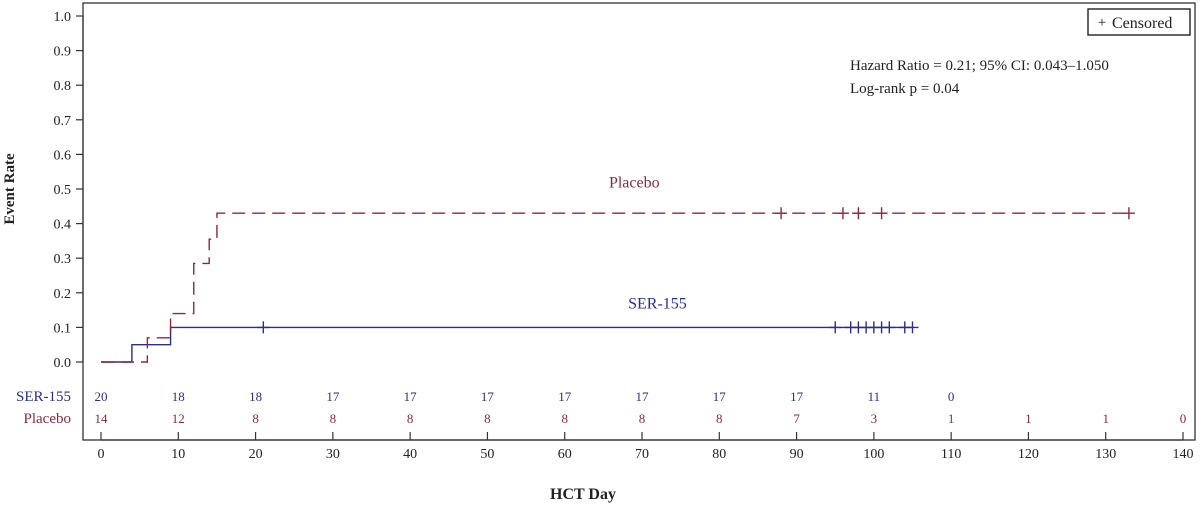  I want to click on log-rank-annotation: Log-rank p = 0.04, so click(905, 89).